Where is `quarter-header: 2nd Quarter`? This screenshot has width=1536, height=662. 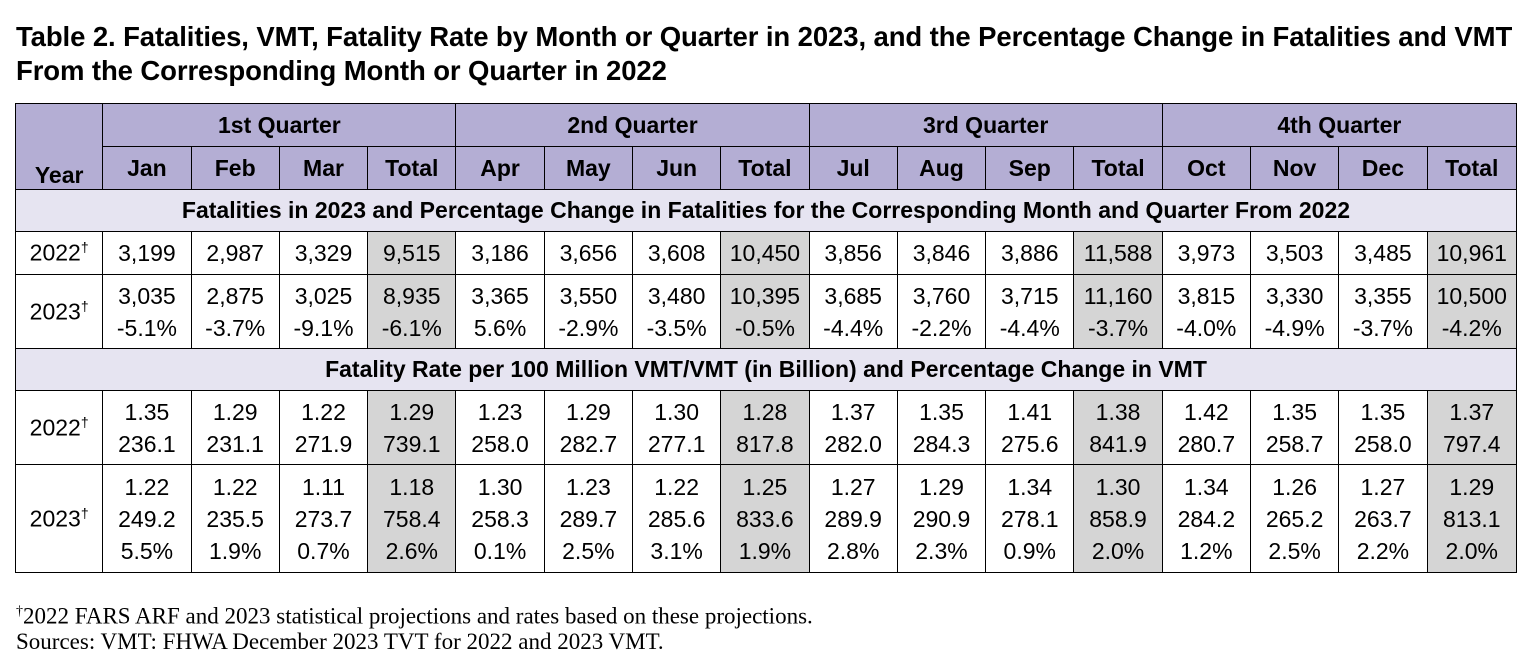 quarter-header: 2nd Quarter is located at coordinates (632, 125).